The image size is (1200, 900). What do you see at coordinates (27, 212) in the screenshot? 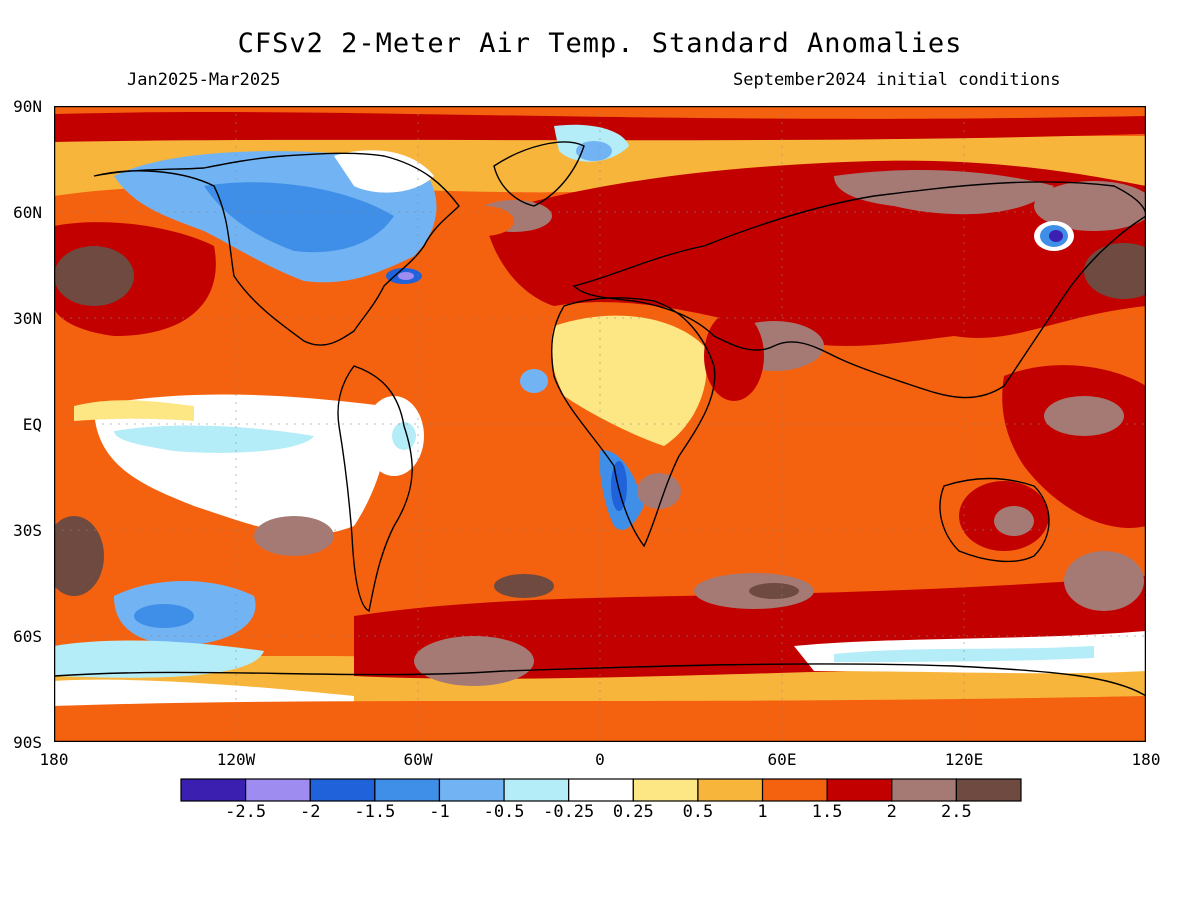
I see `lat-label-60n: 60N` at bounding box center [27, 212].